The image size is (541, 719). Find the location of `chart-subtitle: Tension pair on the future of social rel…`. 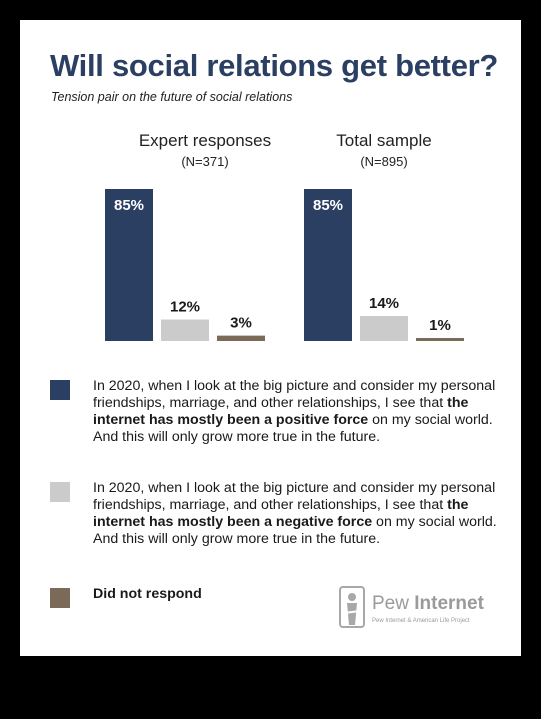

chart-subtitle: Tension pair on the future of social rel… is located at coordinates (172, 97).